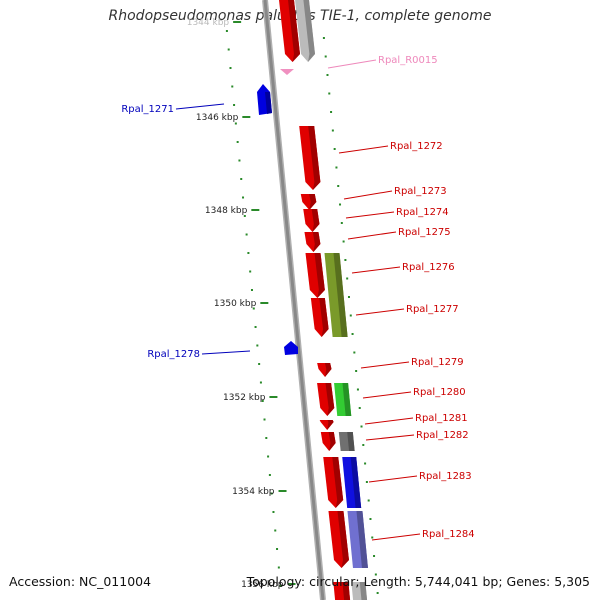  Describe the element at coordinates (445, 476) in the screenshot. I see `gene-label: Rpal_1283` at that location.